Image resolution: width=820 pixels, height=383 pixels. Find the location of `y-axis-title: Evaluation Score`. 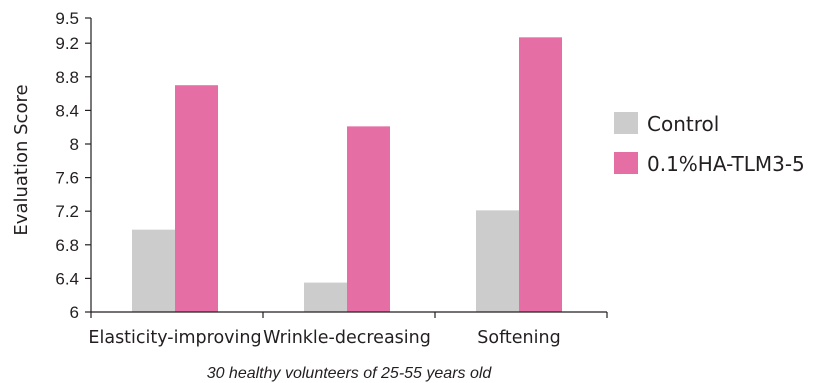

y-axis-title: Evaluation Score is located at coordinates (21, 159).